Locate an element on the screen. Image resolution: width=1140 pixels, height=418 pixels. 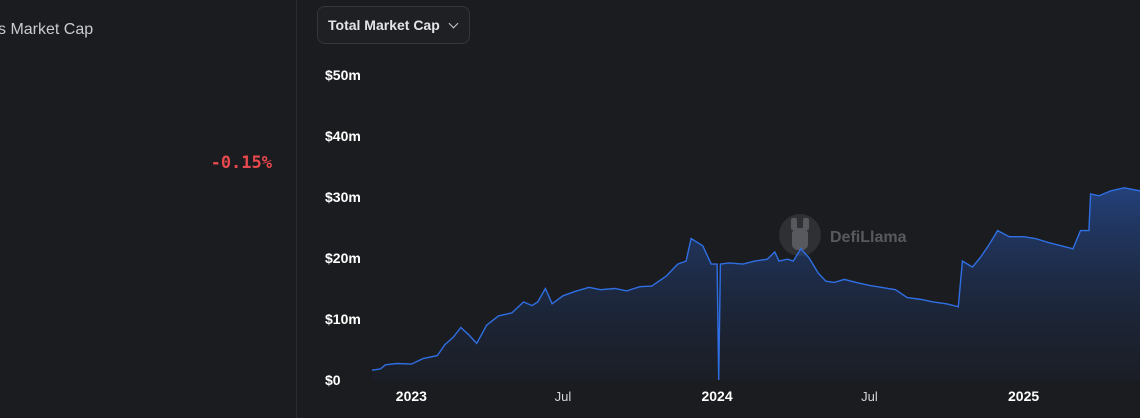
y-tick-label: $10m is located at coordinates (343, 319).